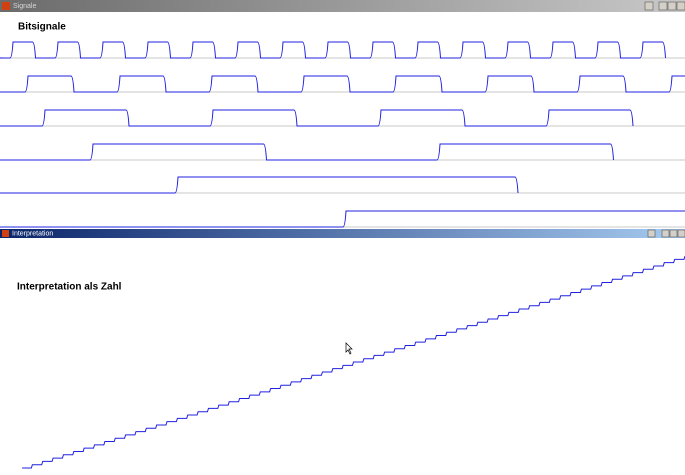  Describe the element at coordinates (24, 6) in the screenshot. I see `window-title: Signale` at that location.